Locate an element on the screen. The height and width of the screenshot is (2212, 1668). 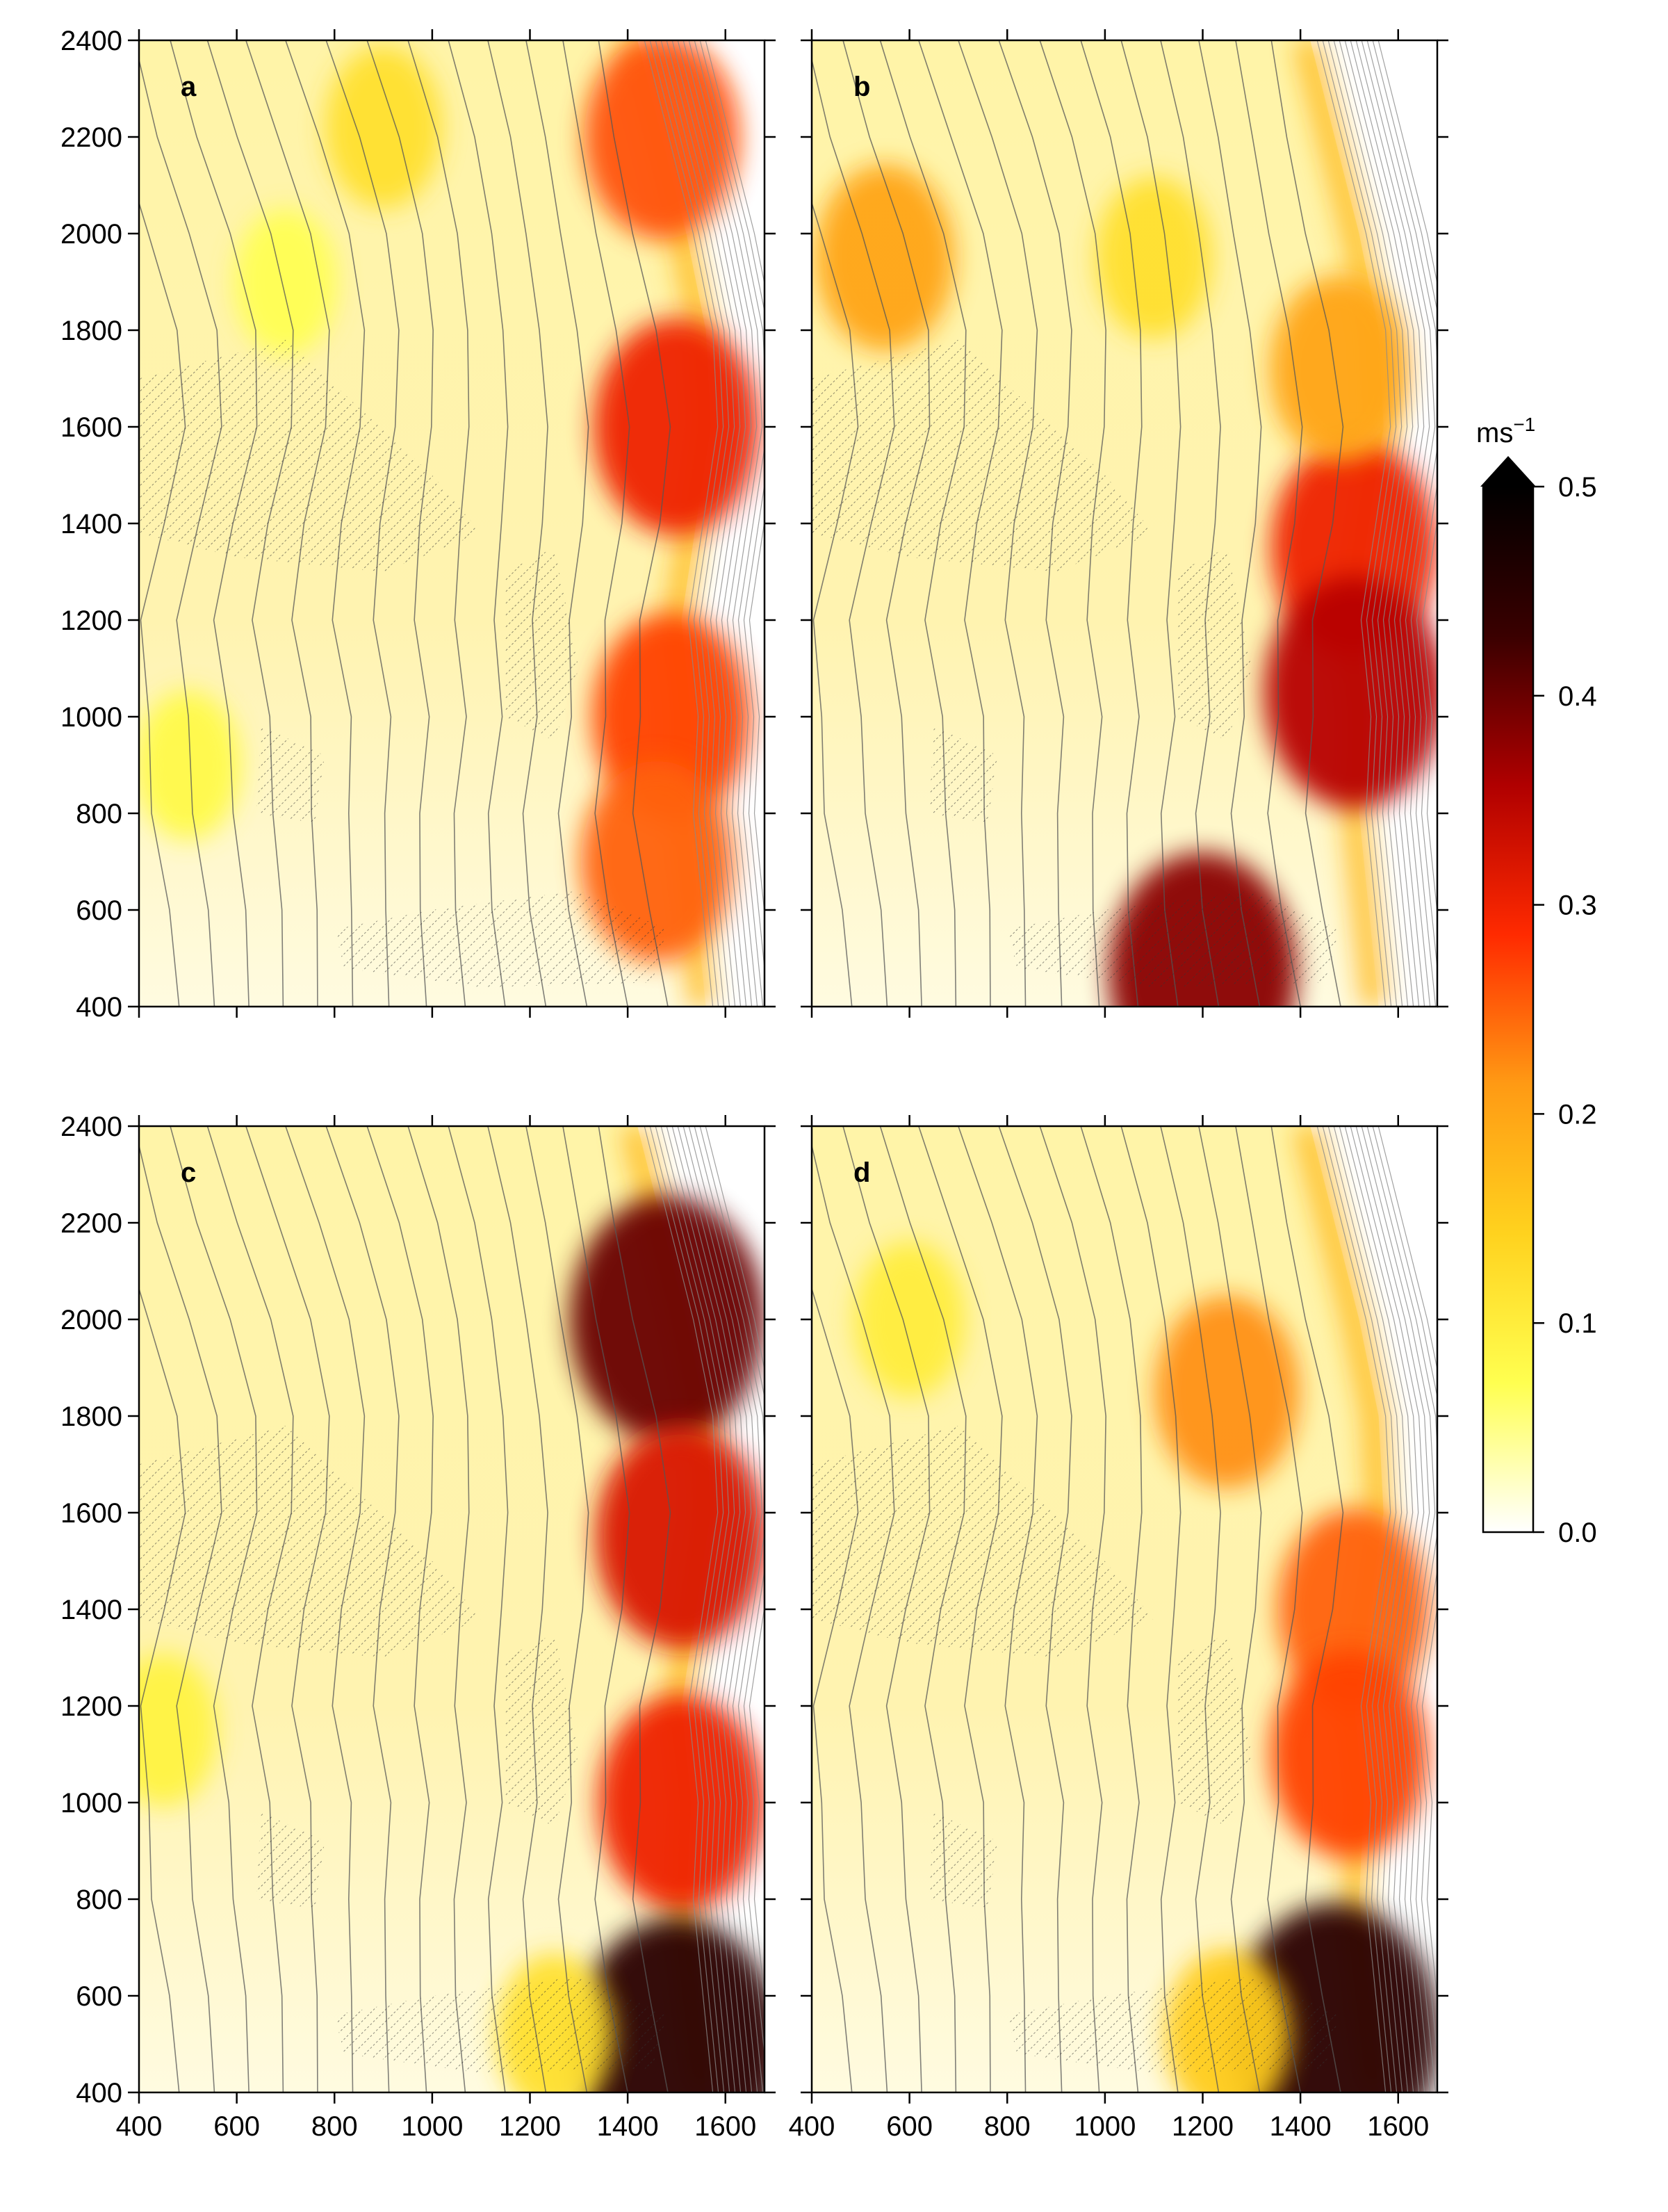
y-tick-label: 1800 is located at coordinates (91, 1416).